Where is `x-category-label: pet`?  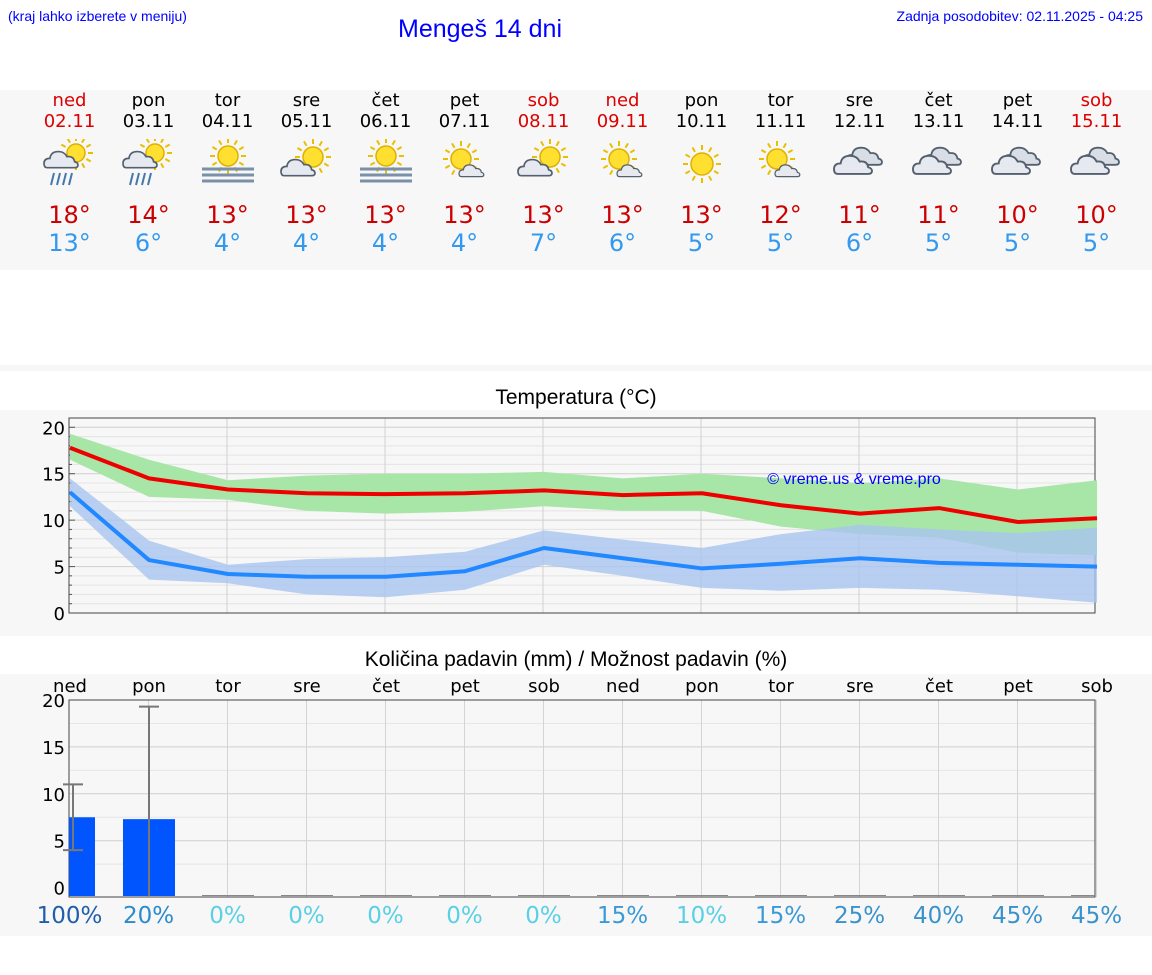
x-category-label: pet is located at coordinates (465, 686).